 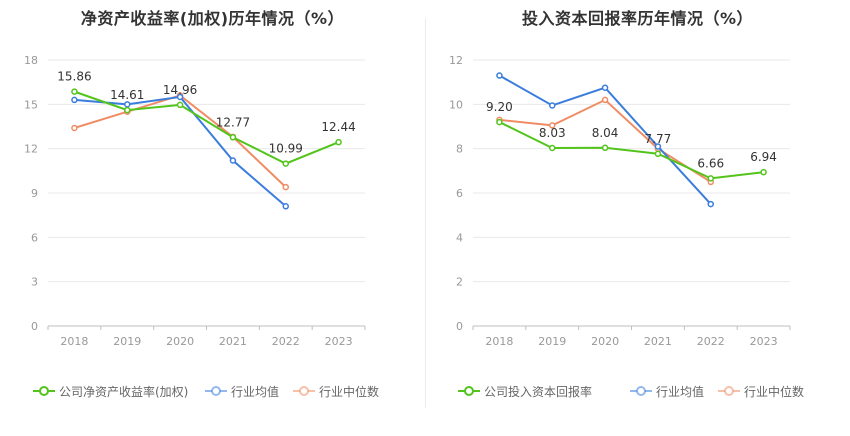 I want to click on data-label: 9.20, so click(x=499, y=107).